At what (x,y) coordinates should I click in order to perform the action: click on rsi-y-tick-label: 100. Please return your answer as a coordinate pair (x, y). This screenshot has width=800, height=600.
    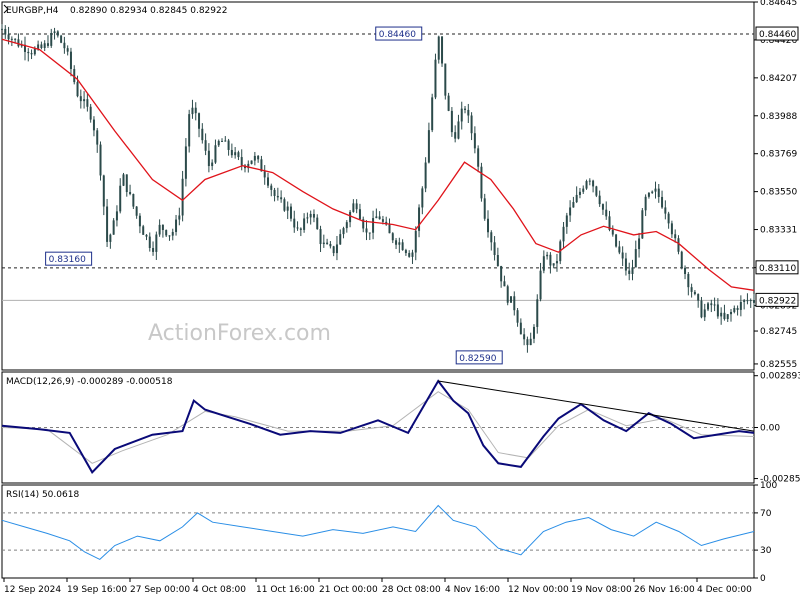
    Looking at the image, I should click on (768, 486).